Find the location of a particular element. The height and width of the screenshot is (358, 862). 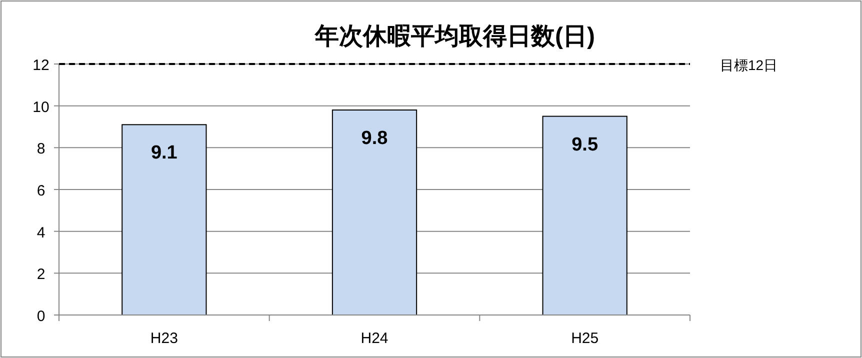

ref-line-label: 目標12日 is located at coordinates (749, 65).